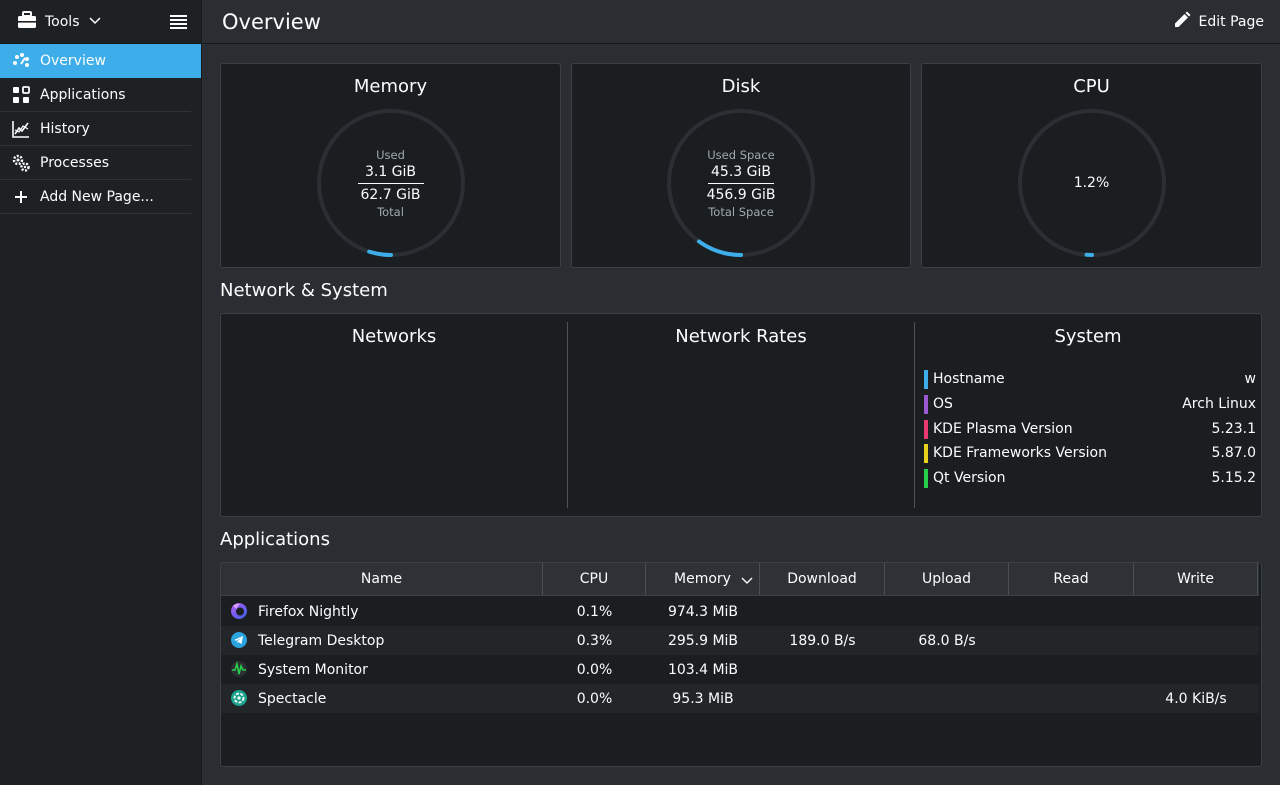 This screenshot has height=785, width=1280. Describe the element at coordinates (304, 290) in the screenshot. I see `network-system-section-title: Network & System` at that location.